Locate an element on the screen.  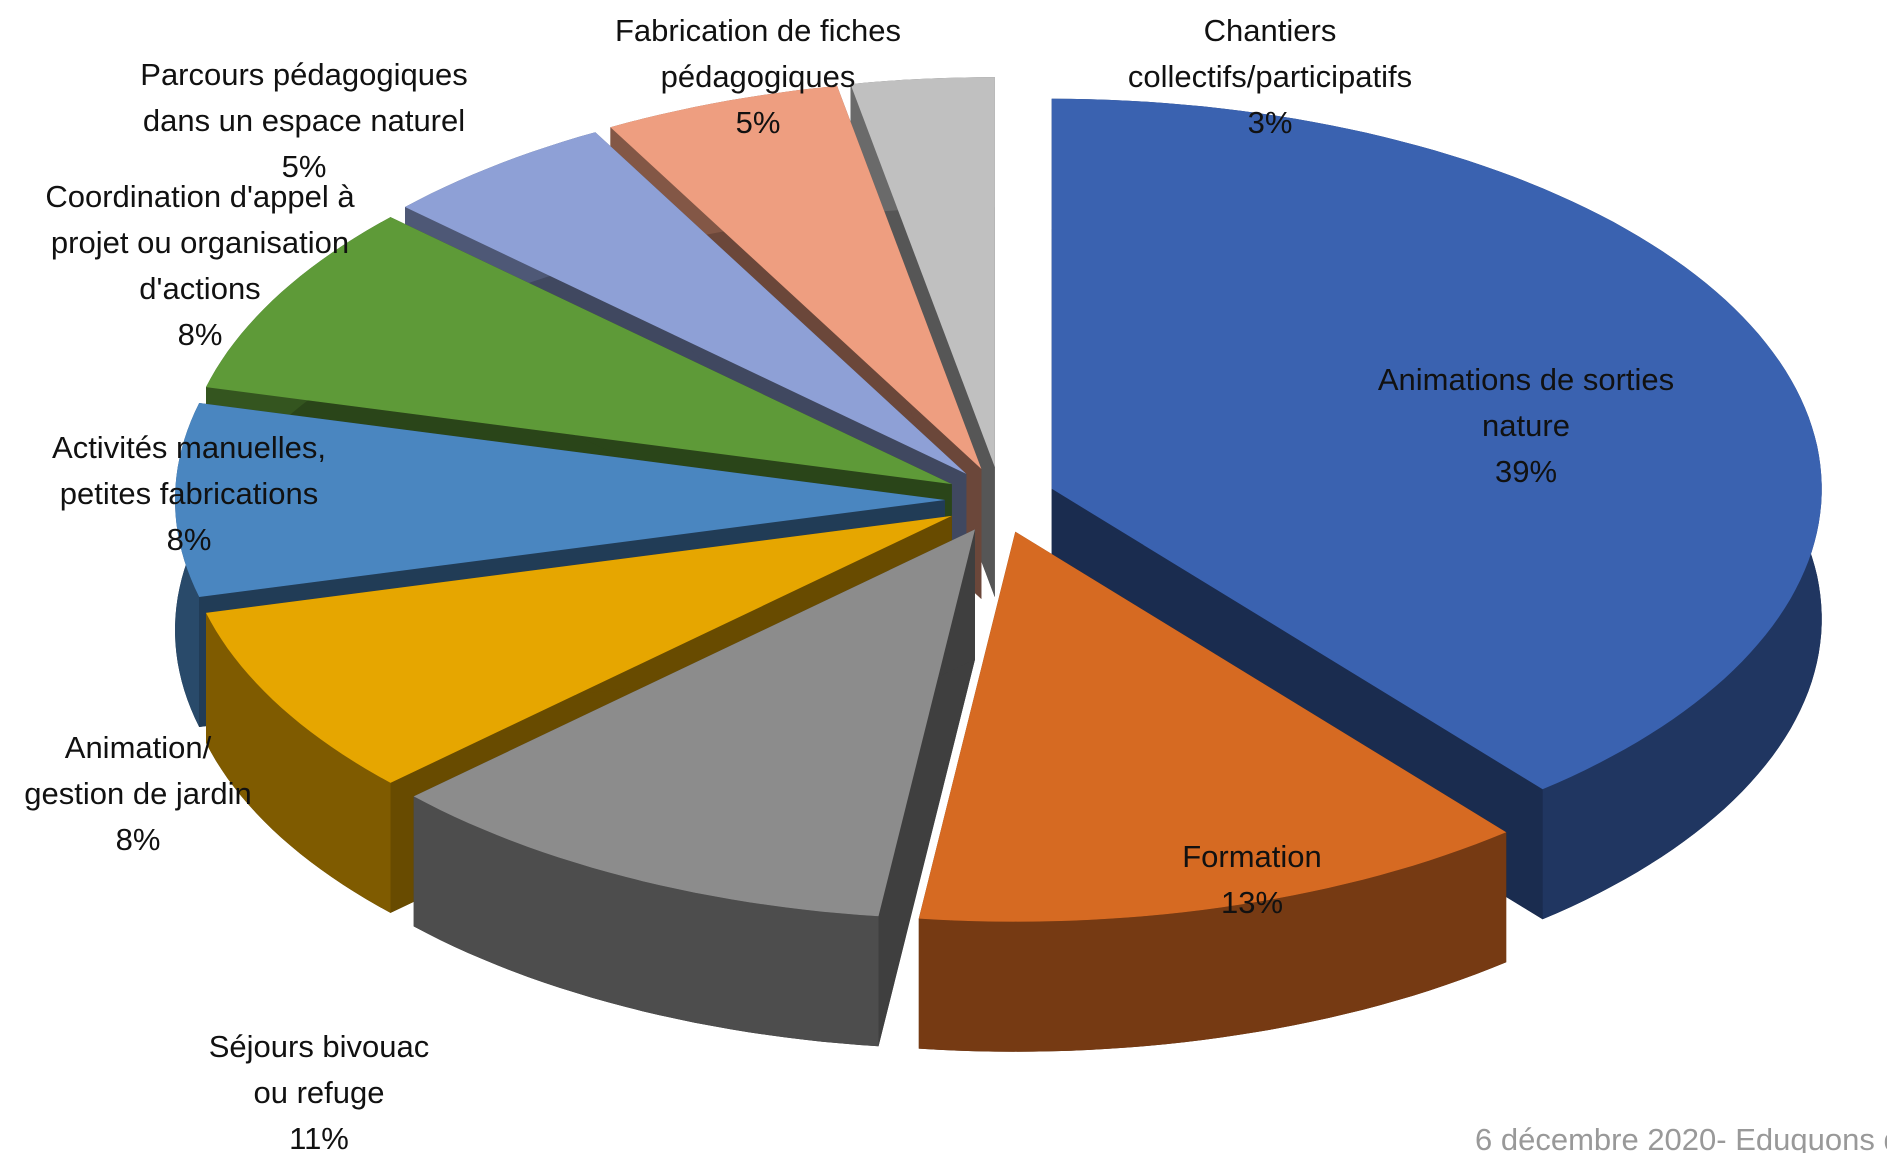
category-label-line: Animations de sorties is located at coordinates (1526, 379).